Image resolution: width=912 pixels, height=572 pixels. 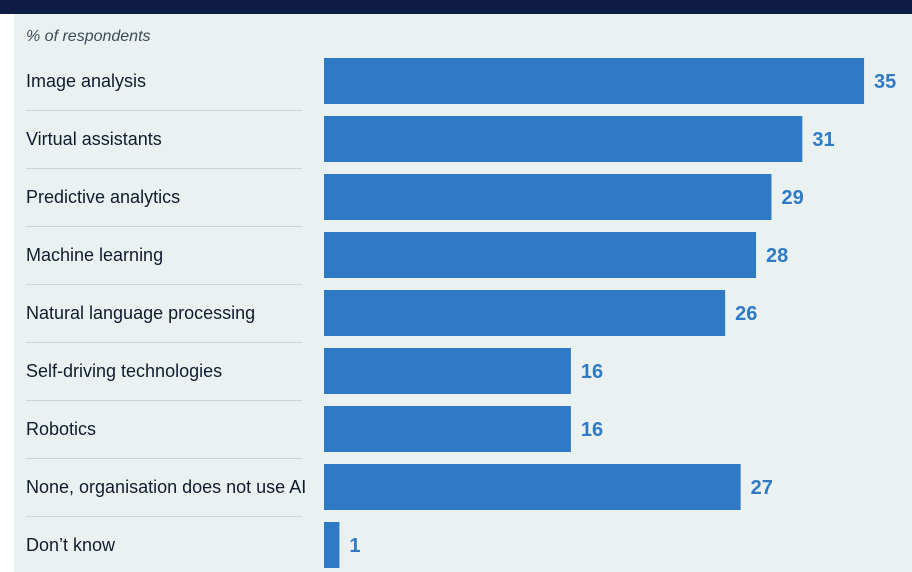 I want to click on value-label-machine-learning: 28, so click(x=777, y=256).